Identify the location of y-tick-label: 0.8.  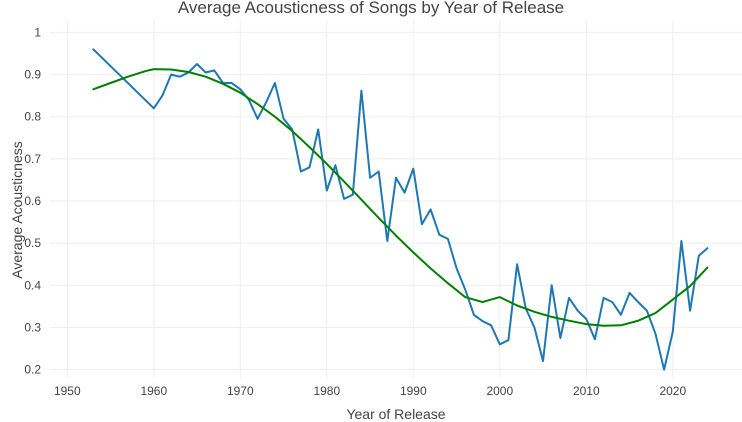
(32, 117).